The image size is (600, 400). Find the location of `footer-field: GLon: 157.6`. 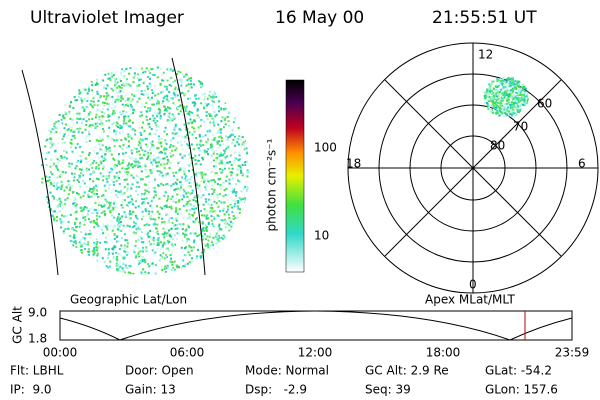

footer-field: GLon: 157.6 is located at coordinates (521, 390).